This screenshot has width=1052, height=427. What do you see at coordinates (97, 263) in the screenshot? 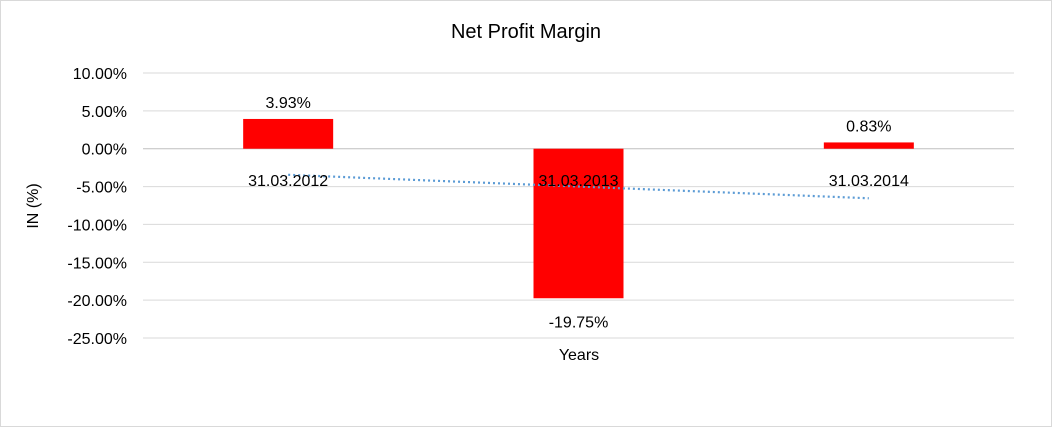
I see `y-tick-label: -15.00%` at bounding box center [97, 263].